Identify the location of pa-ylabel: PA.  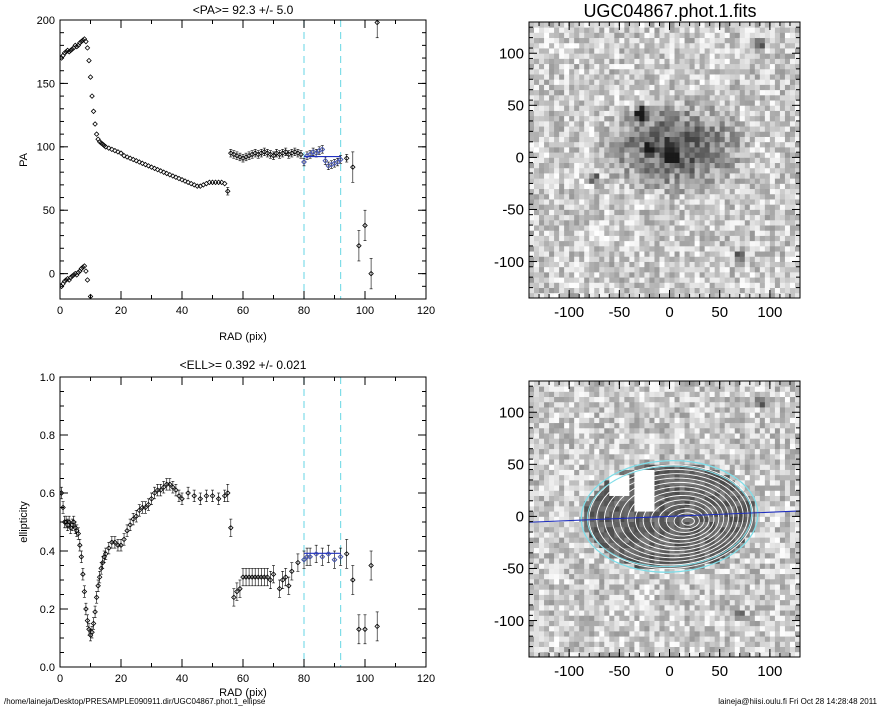
(24, 159).